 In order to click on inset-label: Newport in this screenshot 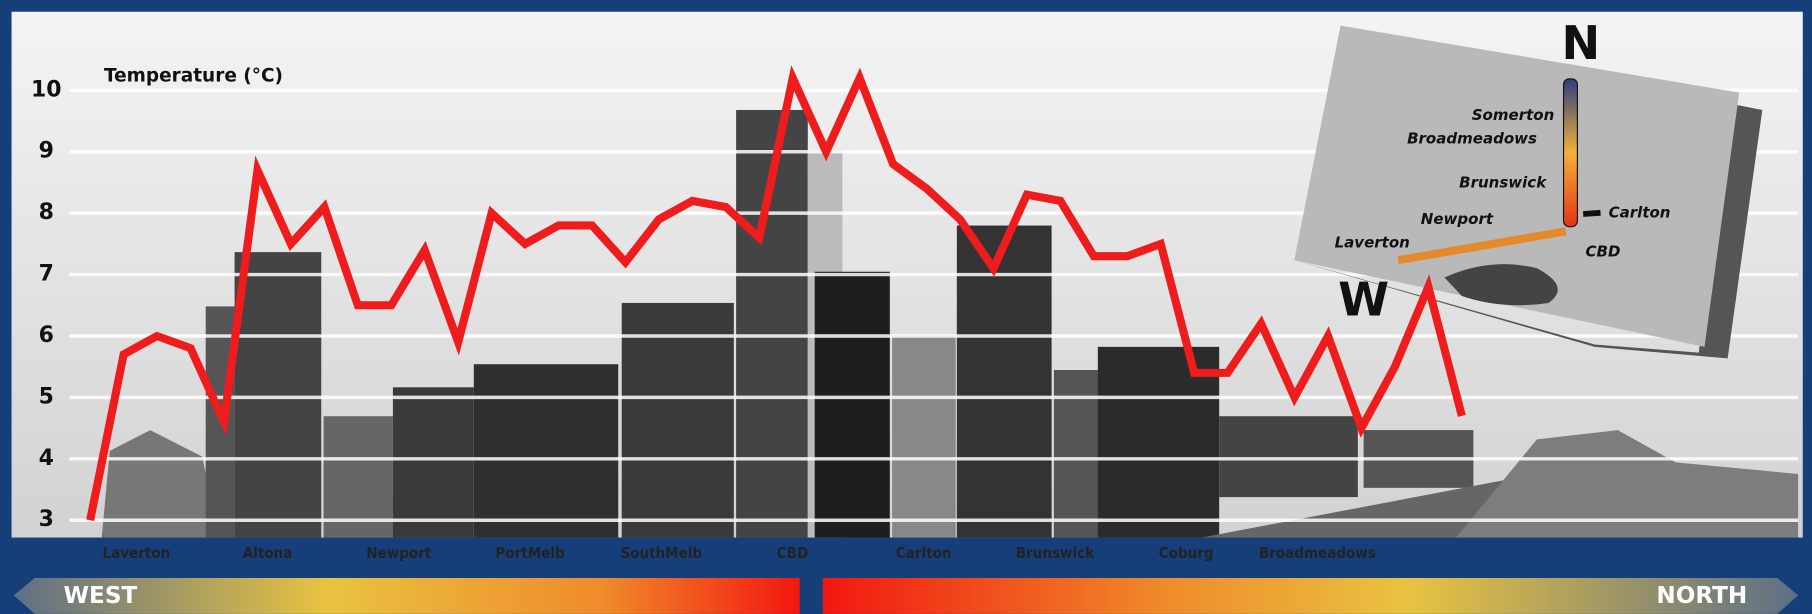, I will do `click(1457, 219)`.